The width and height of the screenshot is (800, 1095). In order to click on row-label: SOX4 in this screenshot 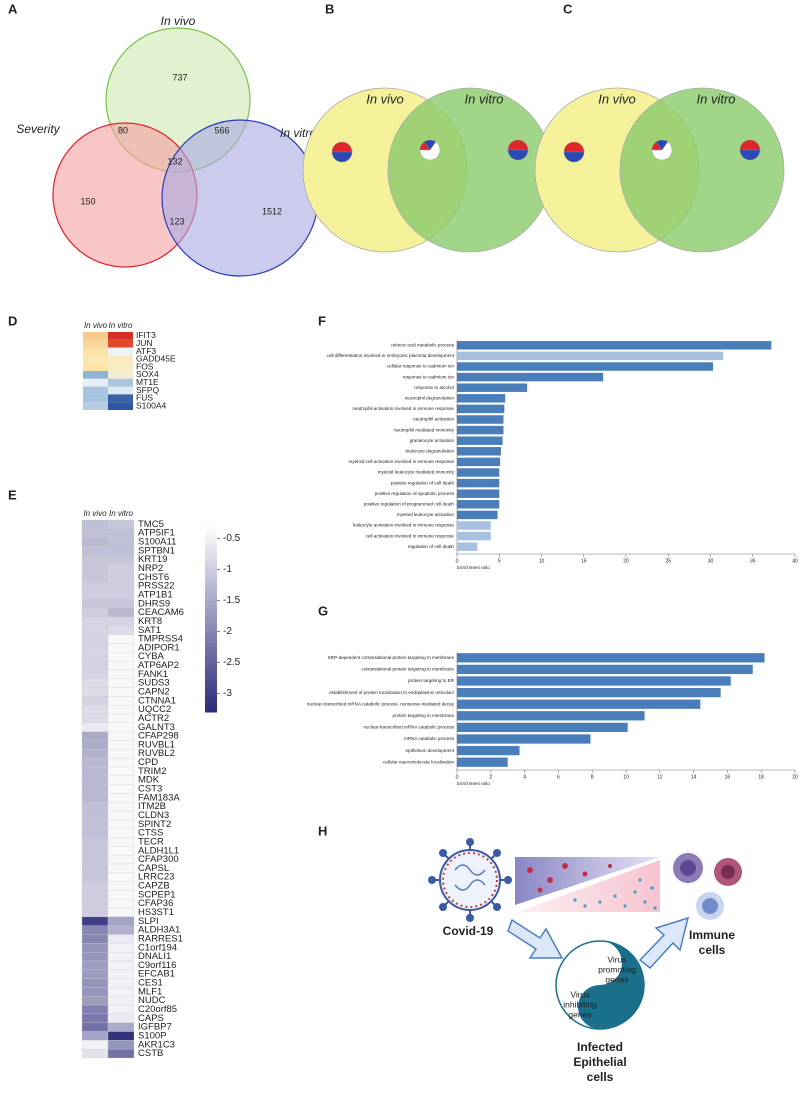, I will do `click(147, 374)`.